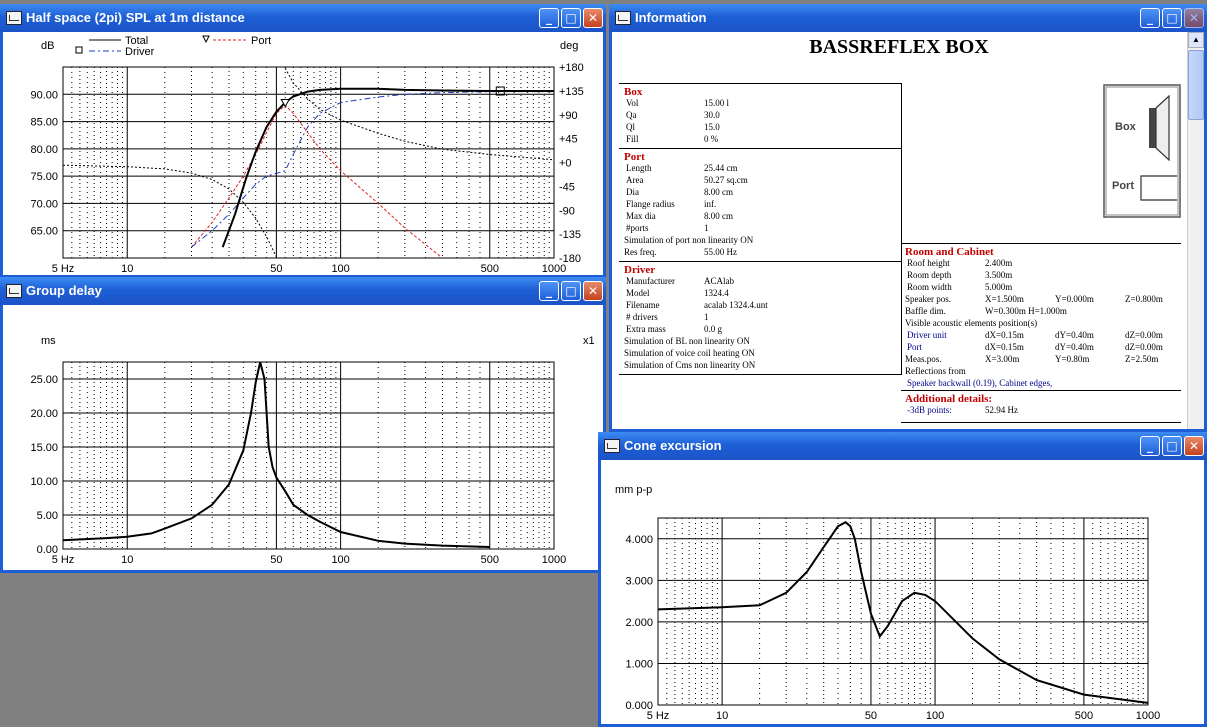 The image size is (1207, 727). What do you see at coordinates (1144, 335) in the screenshot?
I see `driver-unit-dz: dZ=0.00m` at bounding box center [1144, 335].